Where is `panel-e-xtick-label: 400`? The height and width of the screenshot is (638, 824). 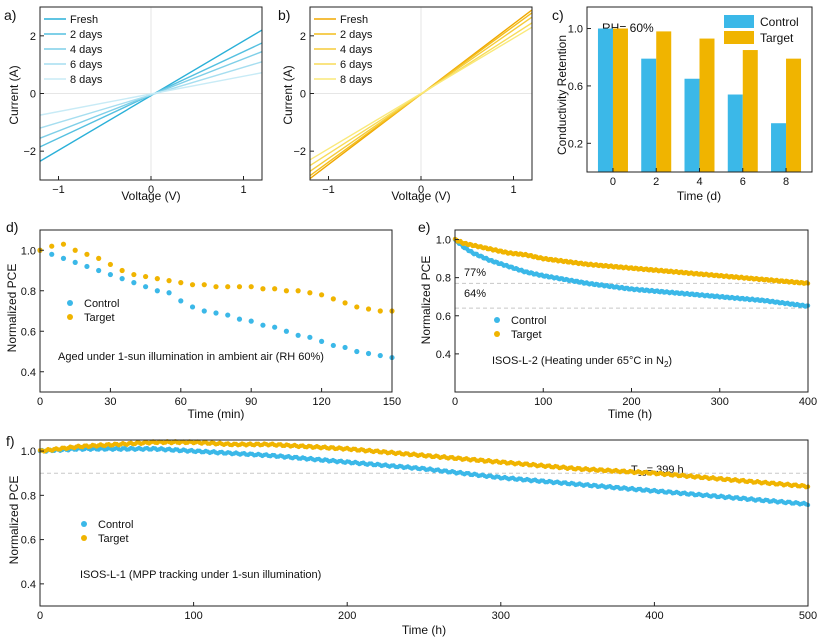
panel-e-xtick-label: 400 is located at coordinates (808, 402).